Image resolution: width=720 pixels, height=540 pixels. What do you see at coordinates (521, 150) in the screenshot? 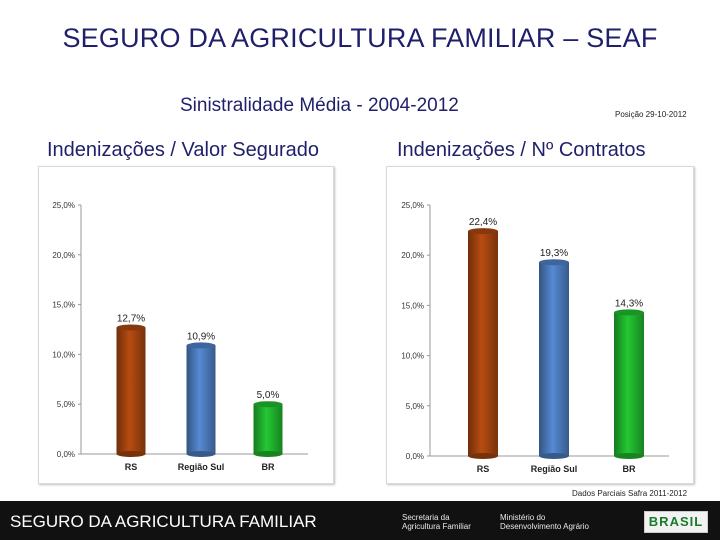
I see `right-chart-heading: Indenizações / Nº Contratos` at bounding box center [521, 150].